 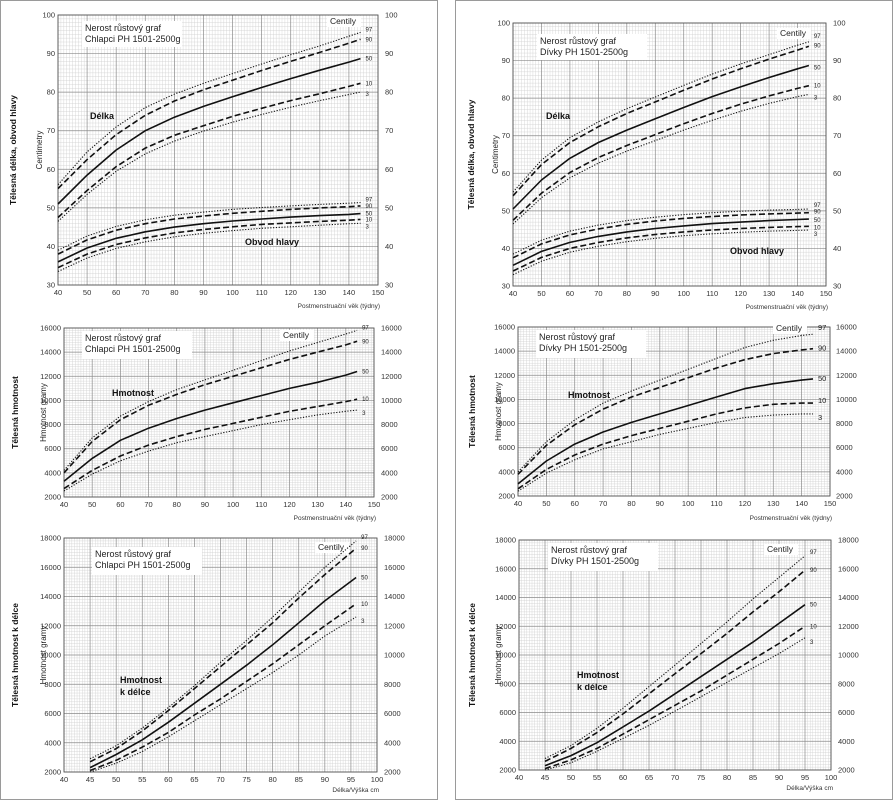 What do you see at coordinates (232, 292) in the screenshot?
I see `x-tick-label: 100` at bounding box center [232, 292].